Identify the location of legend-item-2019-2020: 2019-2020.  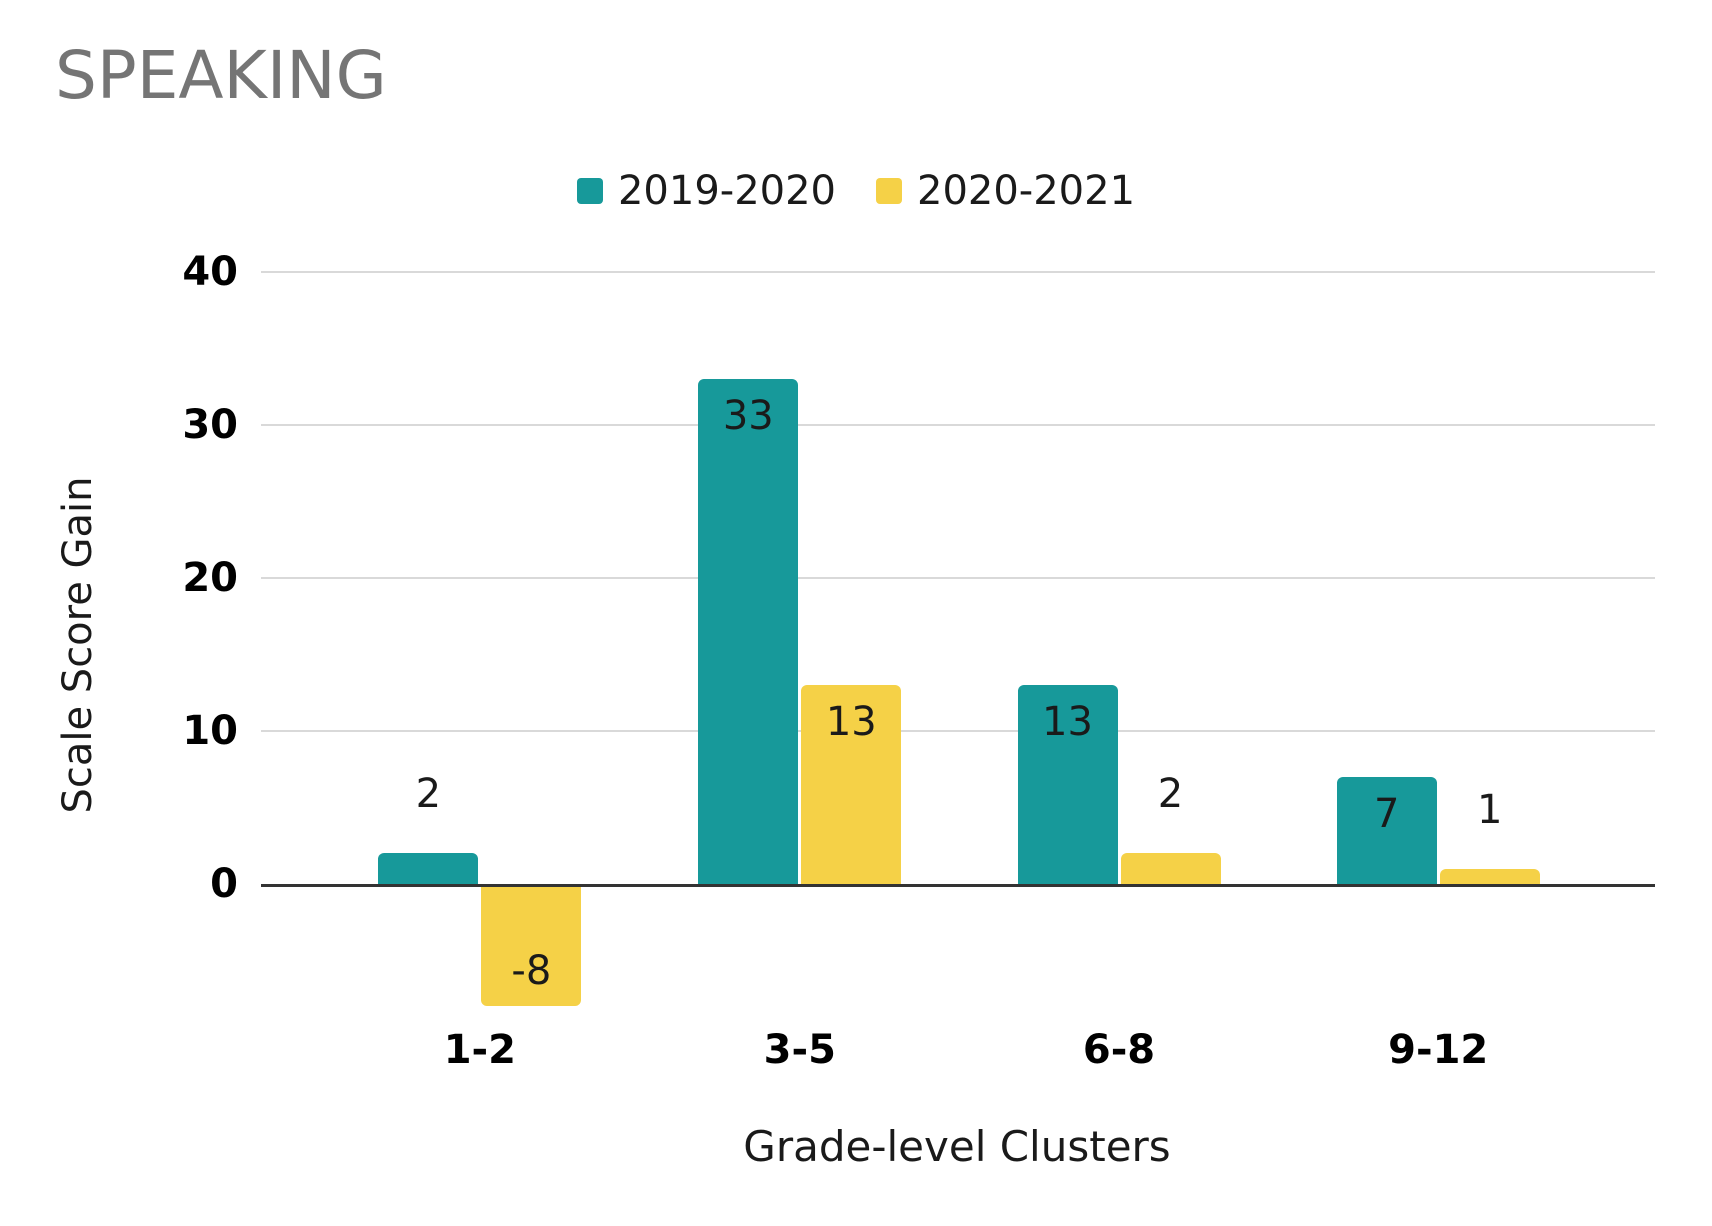
(706, 191).